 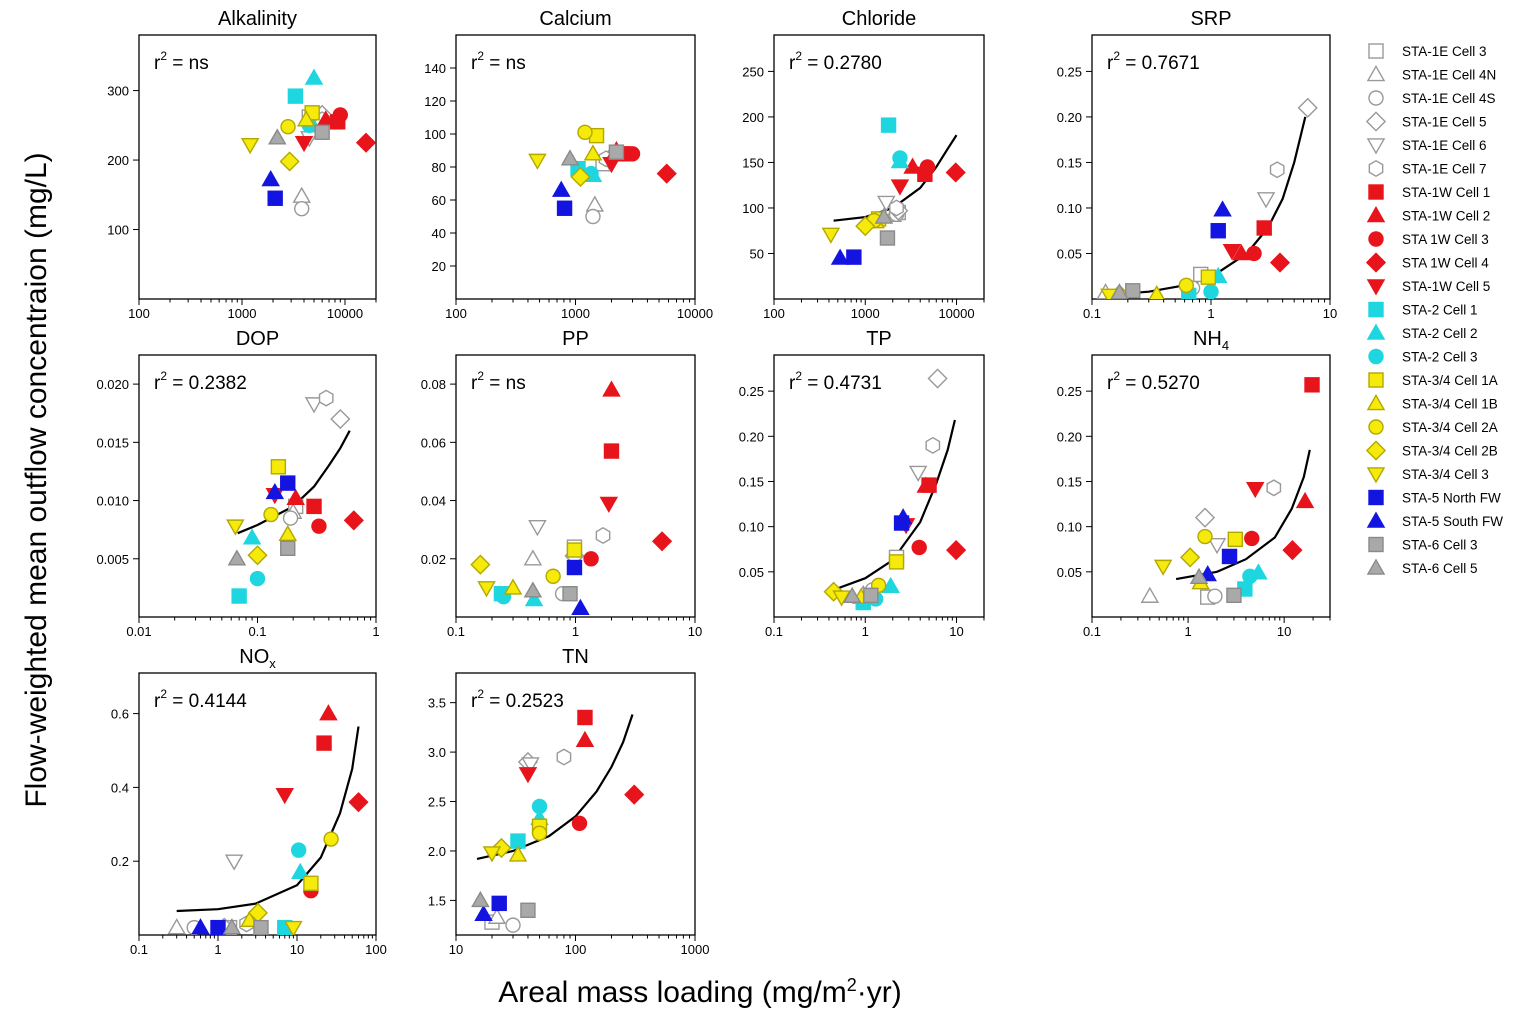 What do you see at coordinates (1069, 253) in the screenshot?
I see `y-tick-label: 0.05` at bounding box center [1069, 253].